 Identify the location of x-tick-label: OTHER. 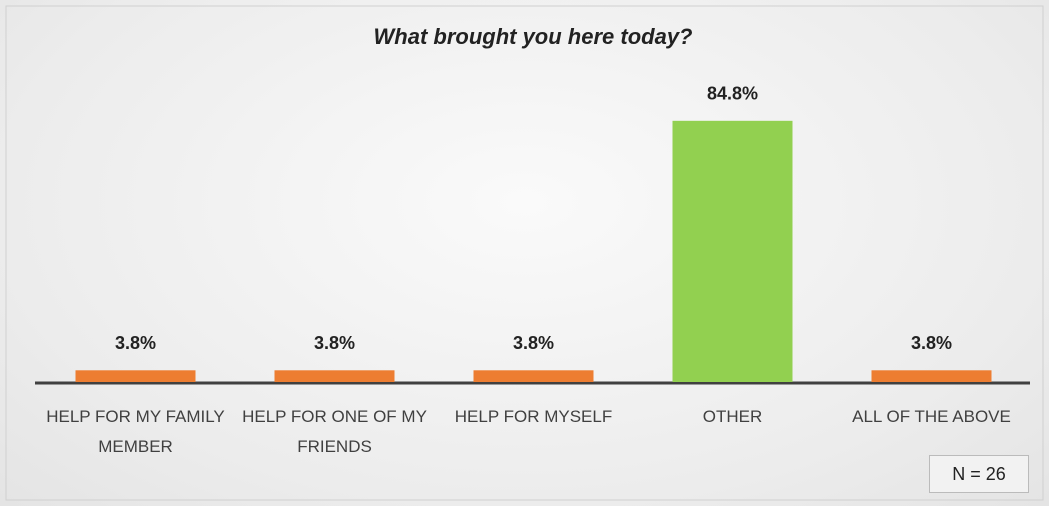
(732, 416).